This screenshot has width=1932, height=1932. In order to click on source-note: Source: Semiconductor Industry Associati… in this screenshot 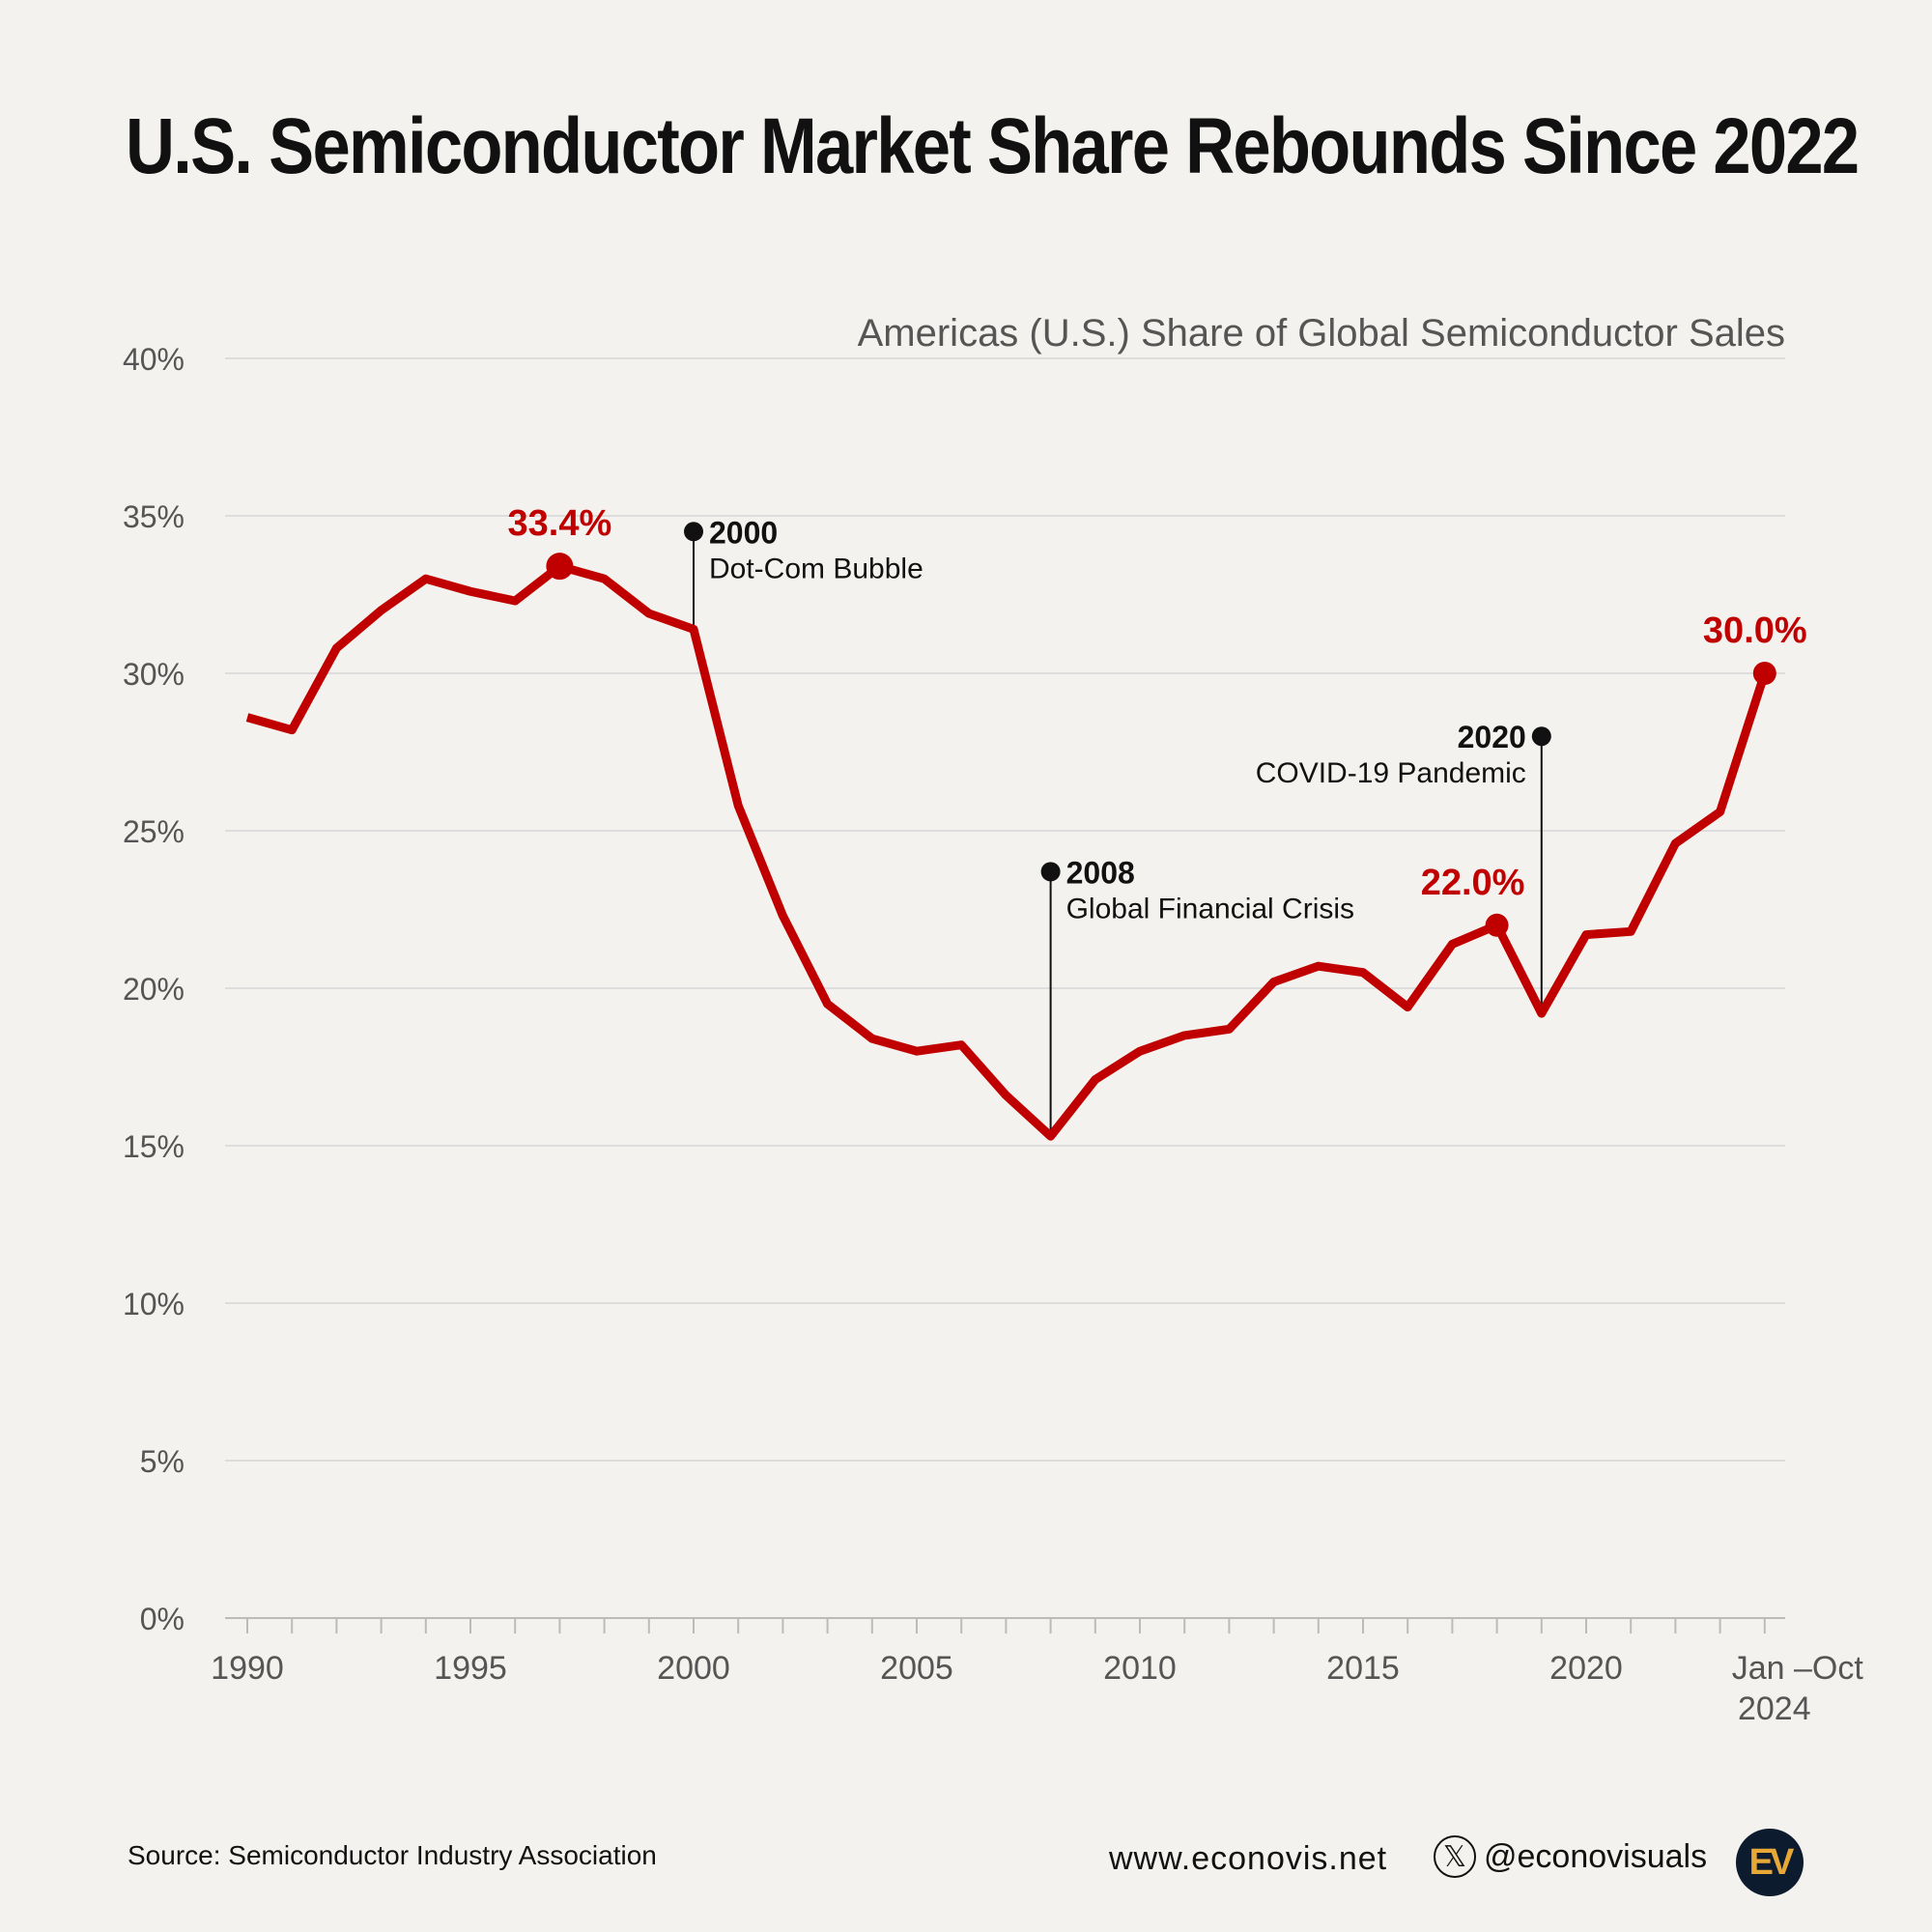, I will do `click(392, 1855)`.